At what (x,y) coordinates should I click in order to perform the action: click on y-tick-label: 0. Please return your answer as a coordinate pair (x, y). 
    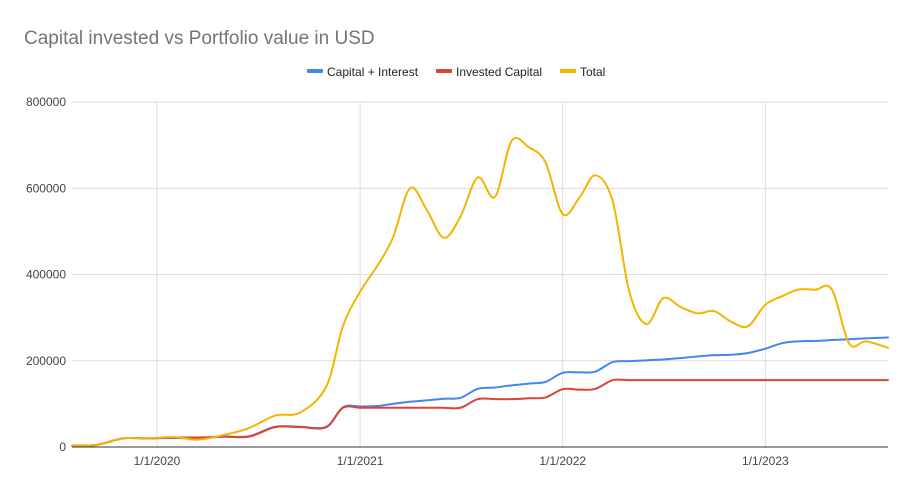
    Looking at the image, I should click on (62, 447).